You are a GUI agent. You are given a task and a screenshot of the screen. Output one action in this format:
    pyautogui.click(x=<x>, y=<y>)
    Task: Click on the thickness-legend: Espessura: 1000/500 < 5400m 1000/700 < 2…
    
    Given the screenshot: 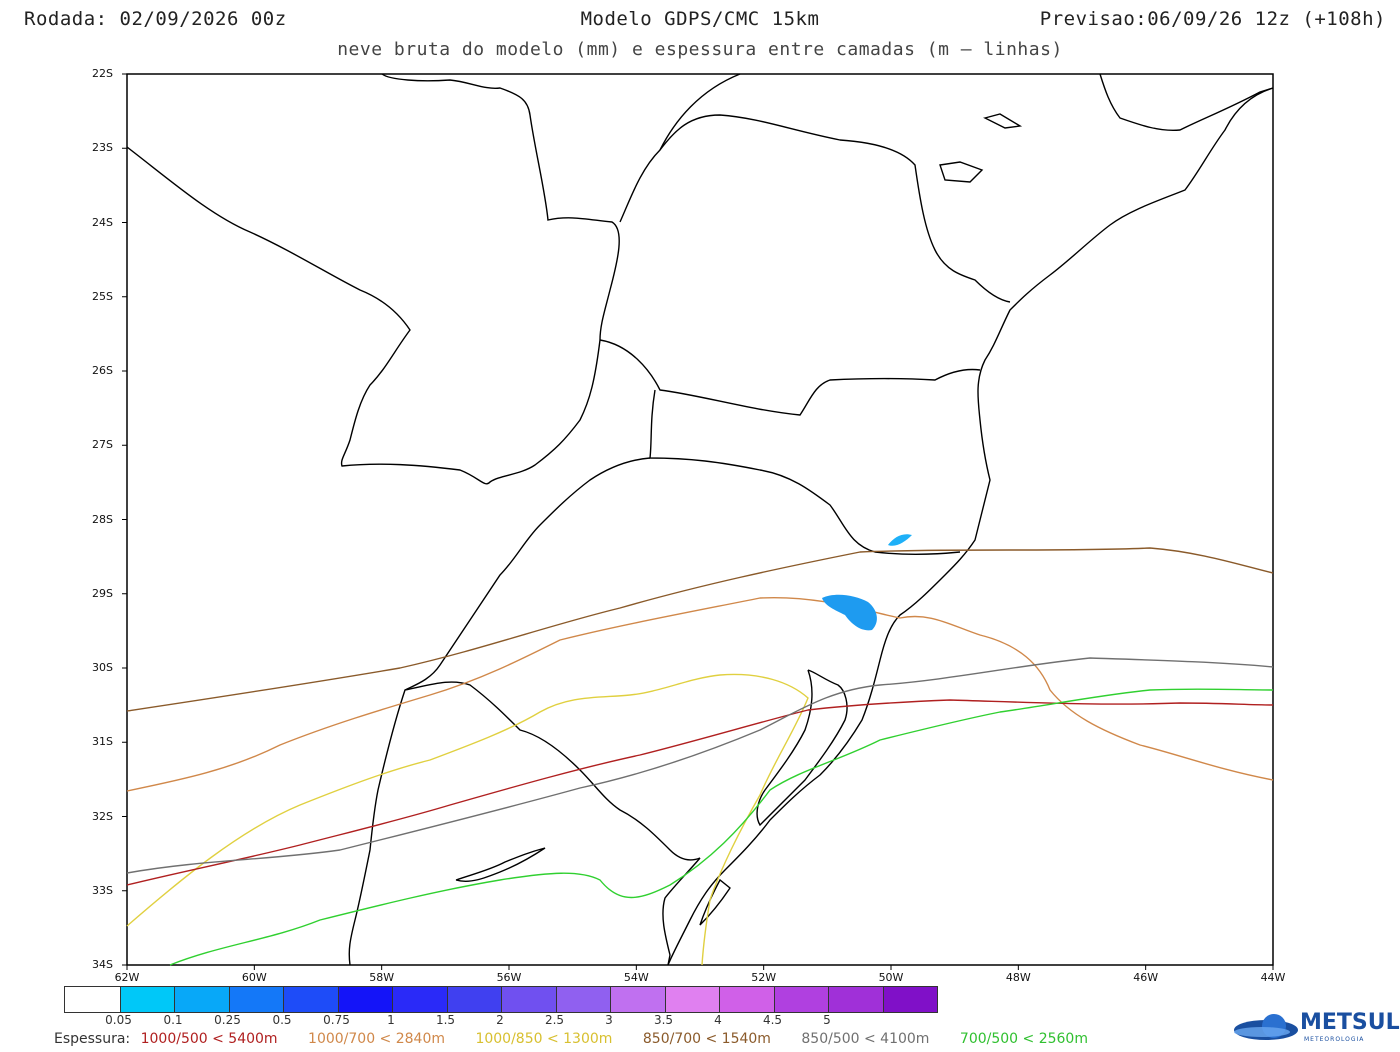 What is the action you would take?
    pyautogui.click(x=584, y=1039)
    